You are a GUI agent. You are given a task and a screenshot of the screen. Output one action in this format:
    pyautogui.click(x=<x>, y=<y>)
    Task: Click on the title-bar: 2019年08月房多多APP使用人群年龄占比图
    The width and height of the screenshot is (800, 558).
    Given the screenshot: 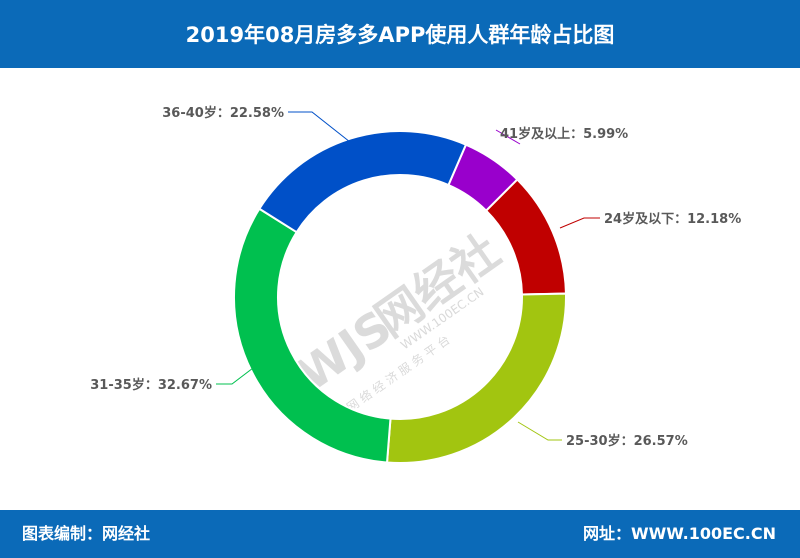 What is the action you would take?
    pyautogui.click(x=400, y=34)
    